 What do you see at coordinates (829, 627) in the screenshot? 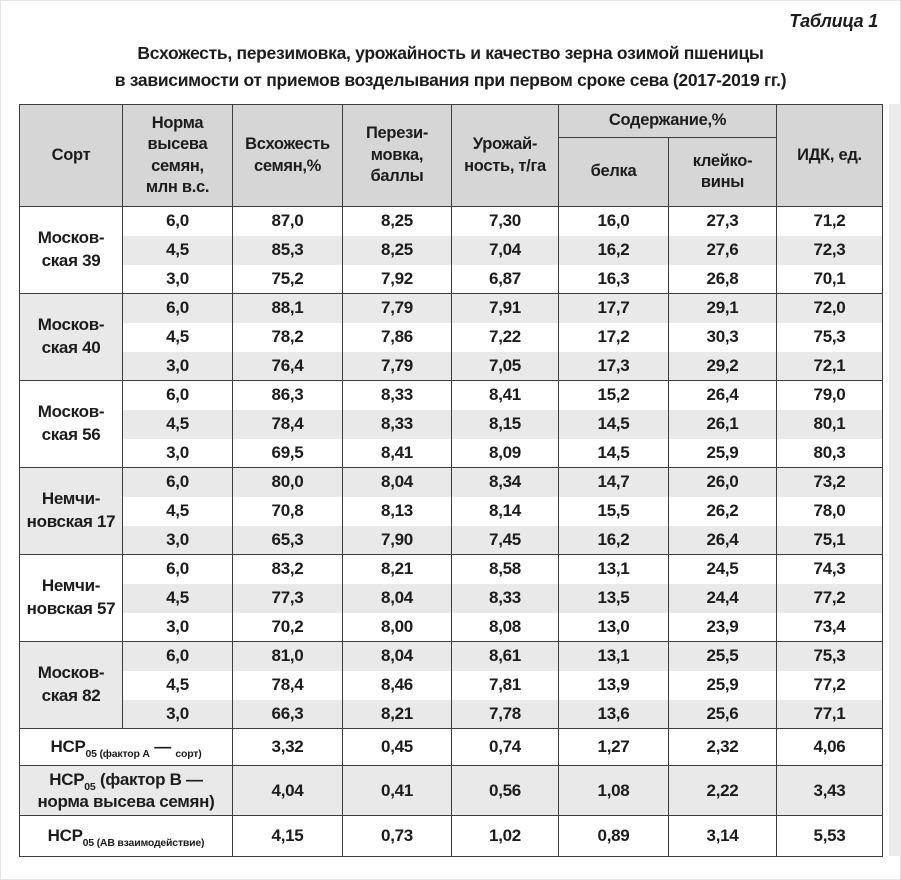
I see `value-cell: 73,4` at bounding box center [829, 627].